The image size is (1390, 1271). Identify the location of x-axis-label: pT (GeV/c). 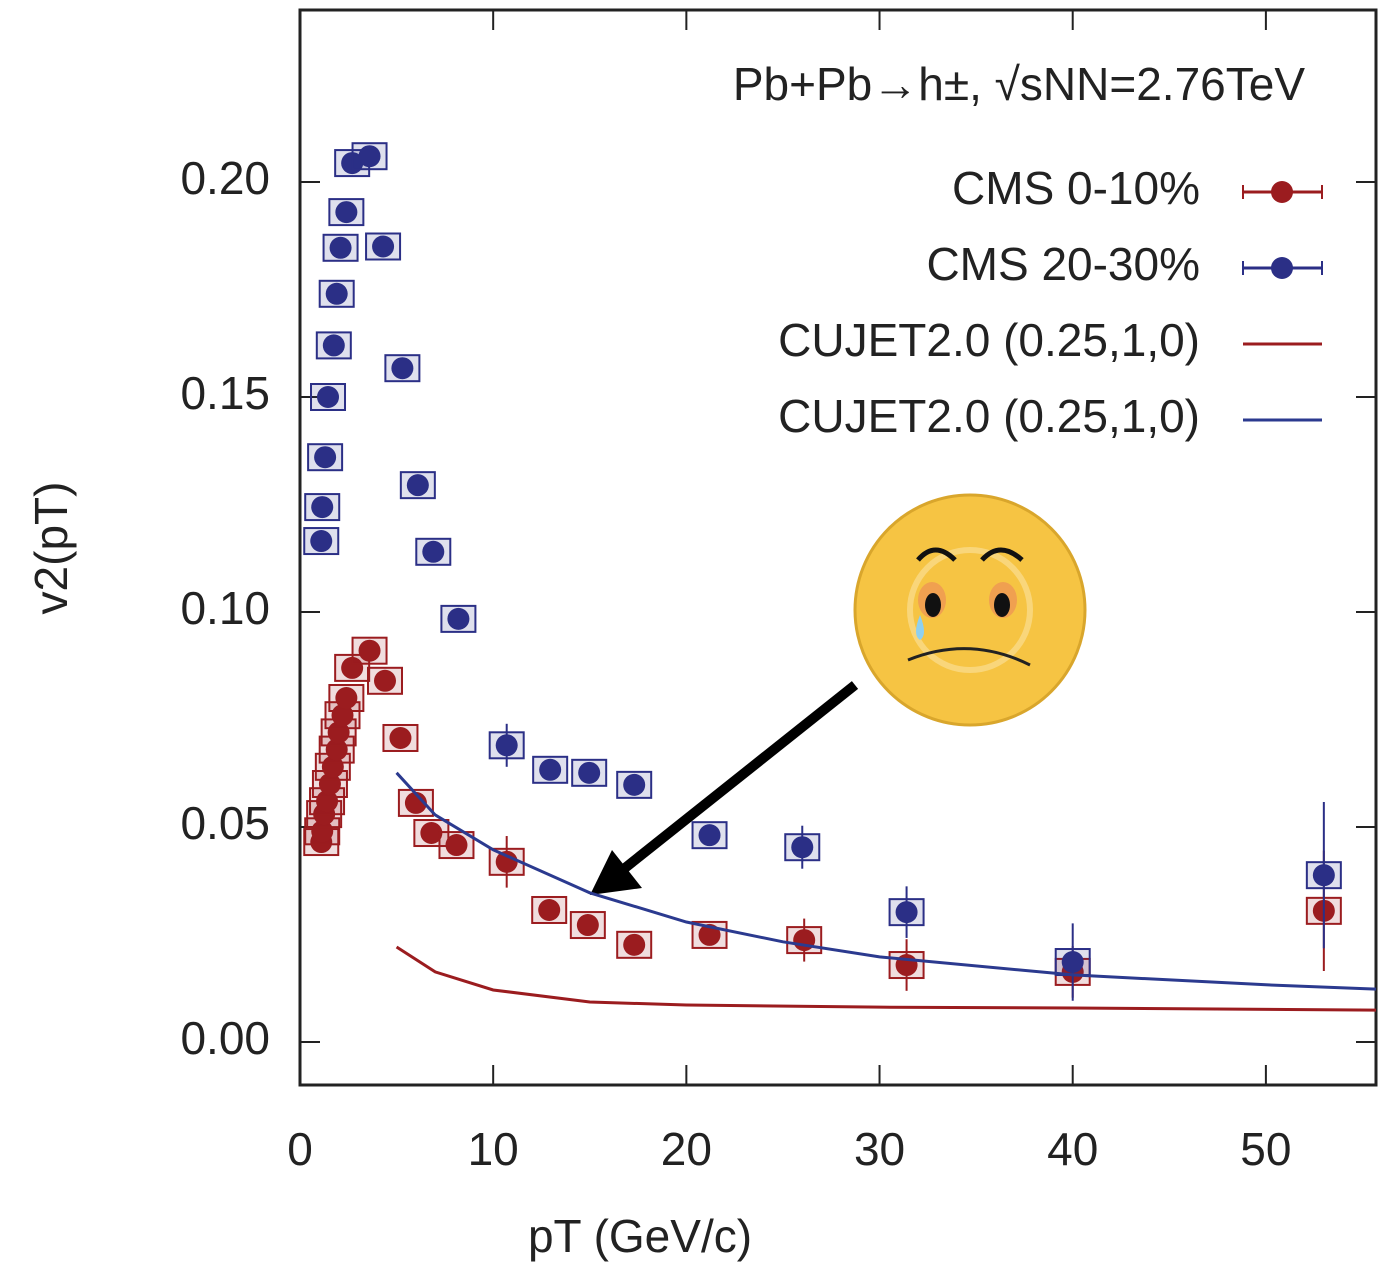
(640, 1236).